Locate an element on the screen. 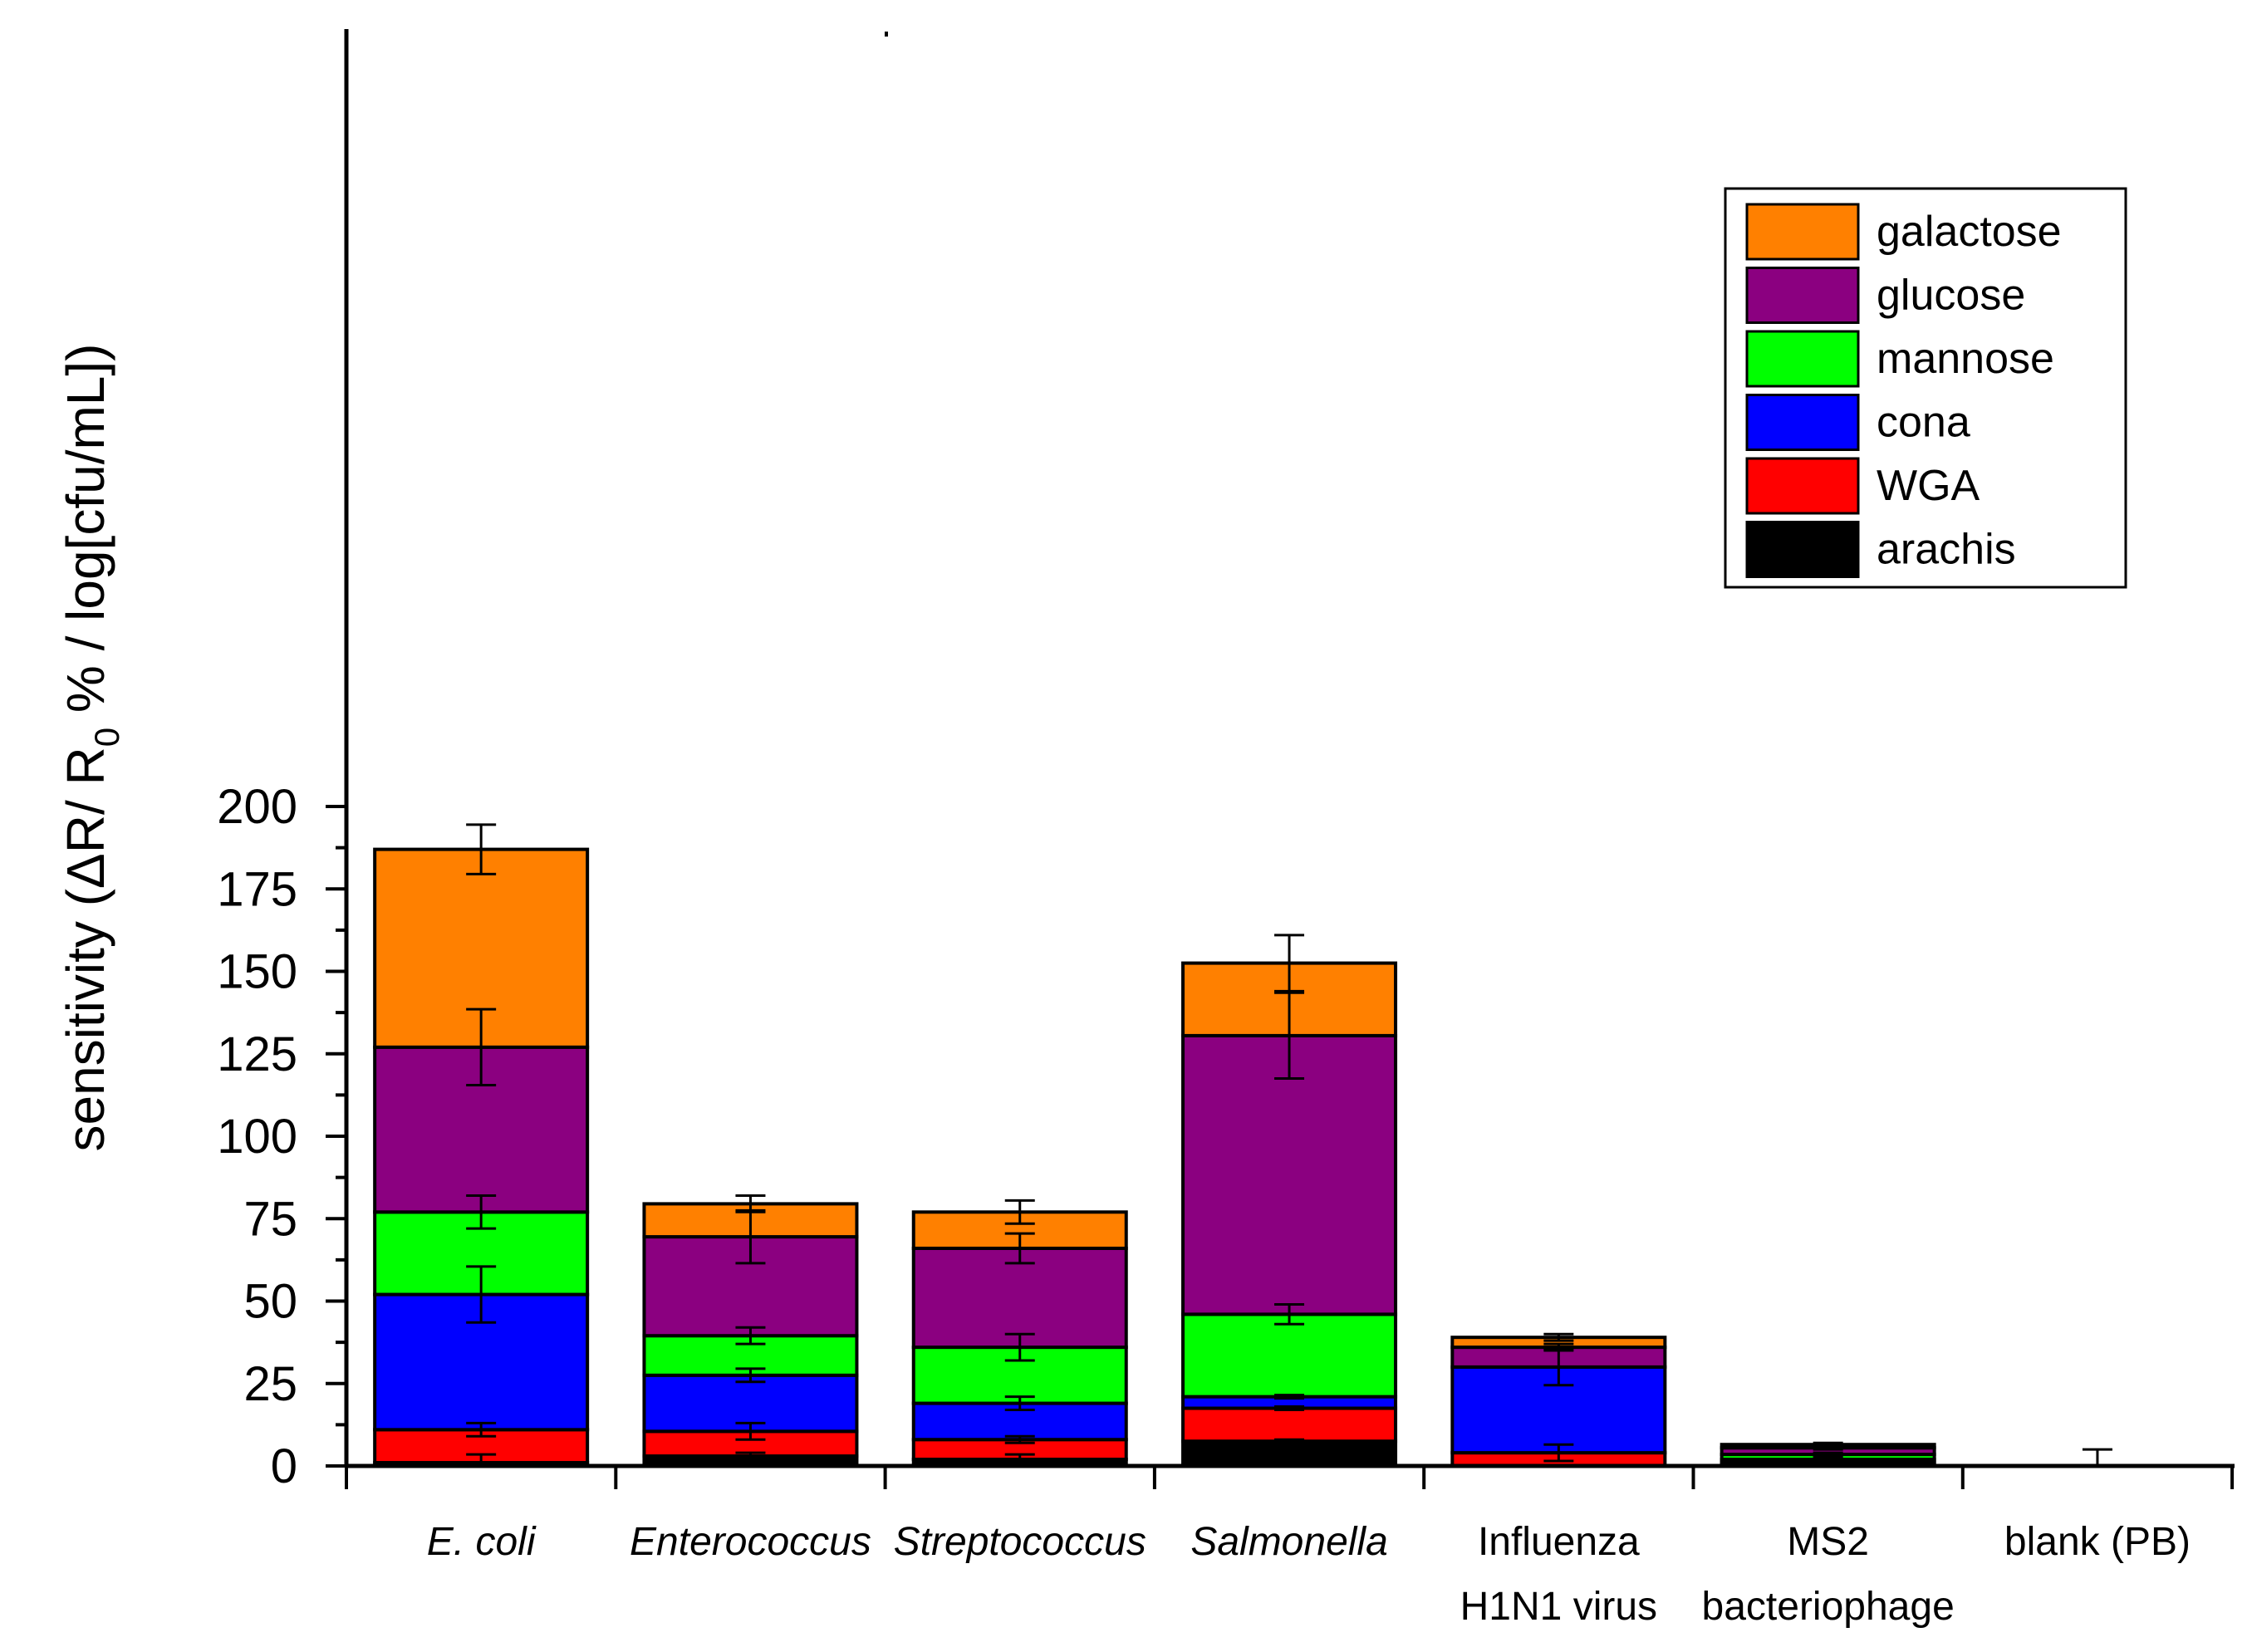  error-bar-cona-salmonella is located at coordinates (1289, 1397).